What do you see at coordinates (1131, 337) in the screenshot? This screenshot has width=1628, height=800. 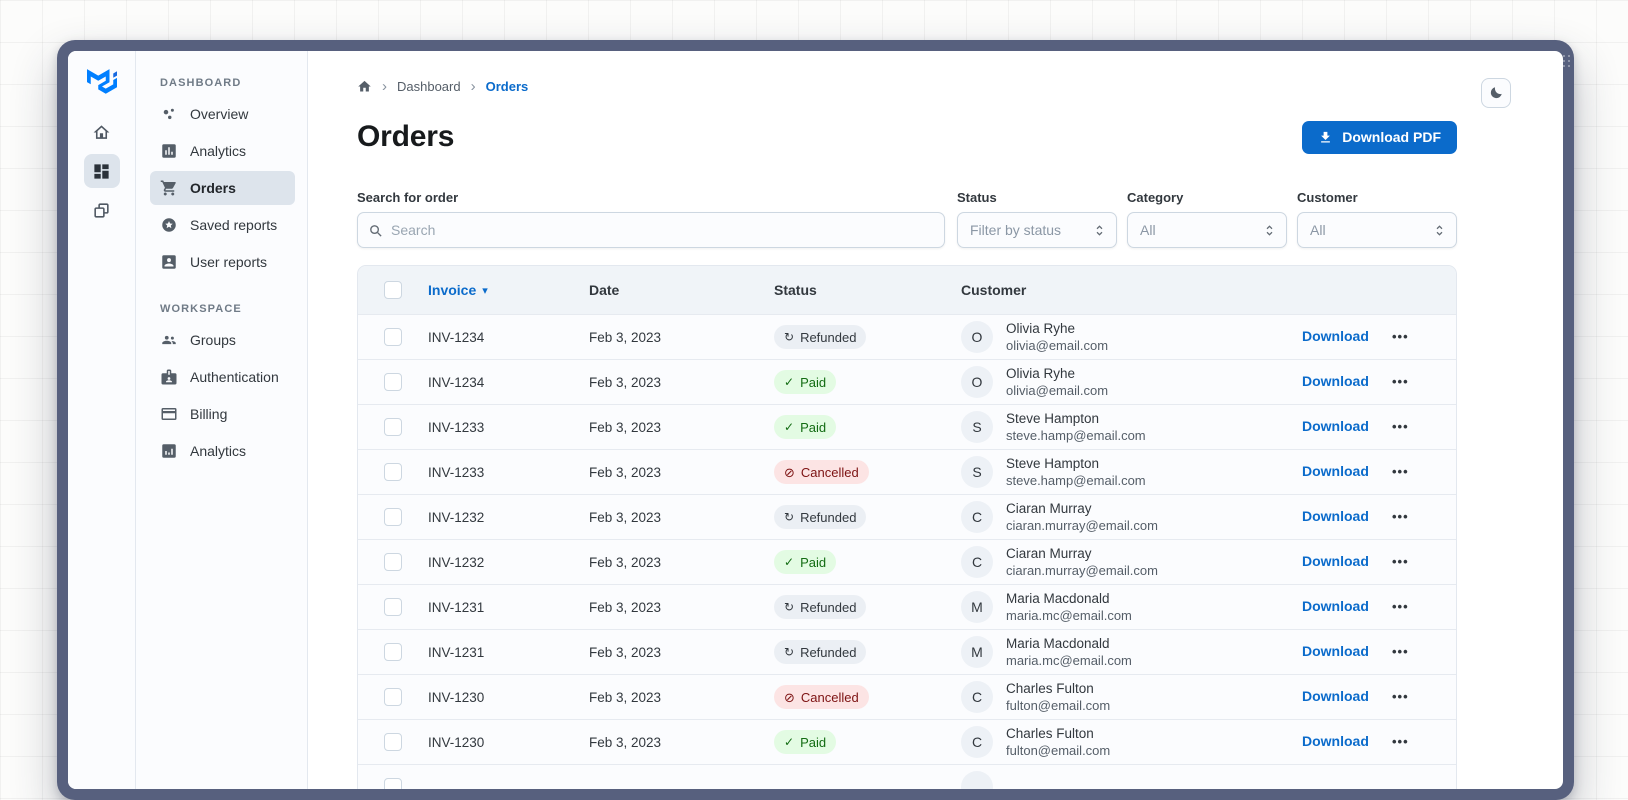 I see `customer-cell: O Olivia Ryhe olivia@email.com` at bounding box center [1131, 337].